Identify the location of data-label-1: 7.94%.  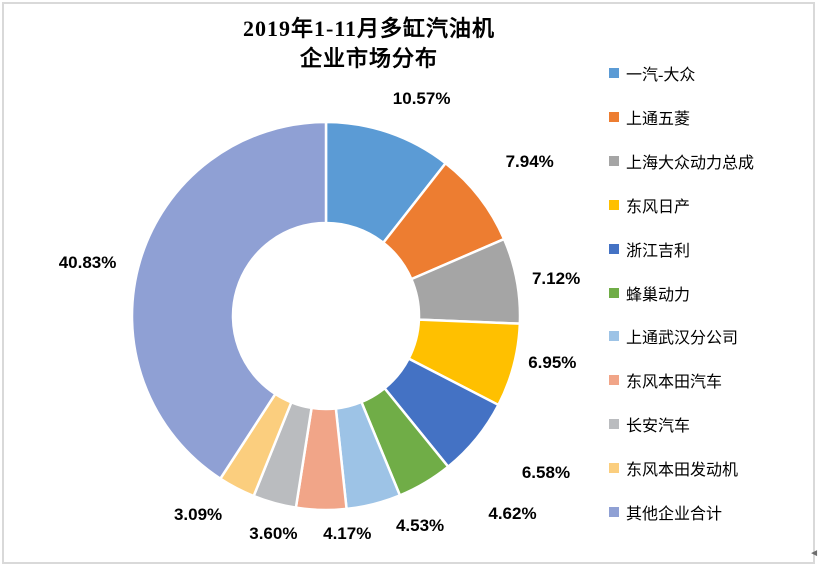
(529, 162).